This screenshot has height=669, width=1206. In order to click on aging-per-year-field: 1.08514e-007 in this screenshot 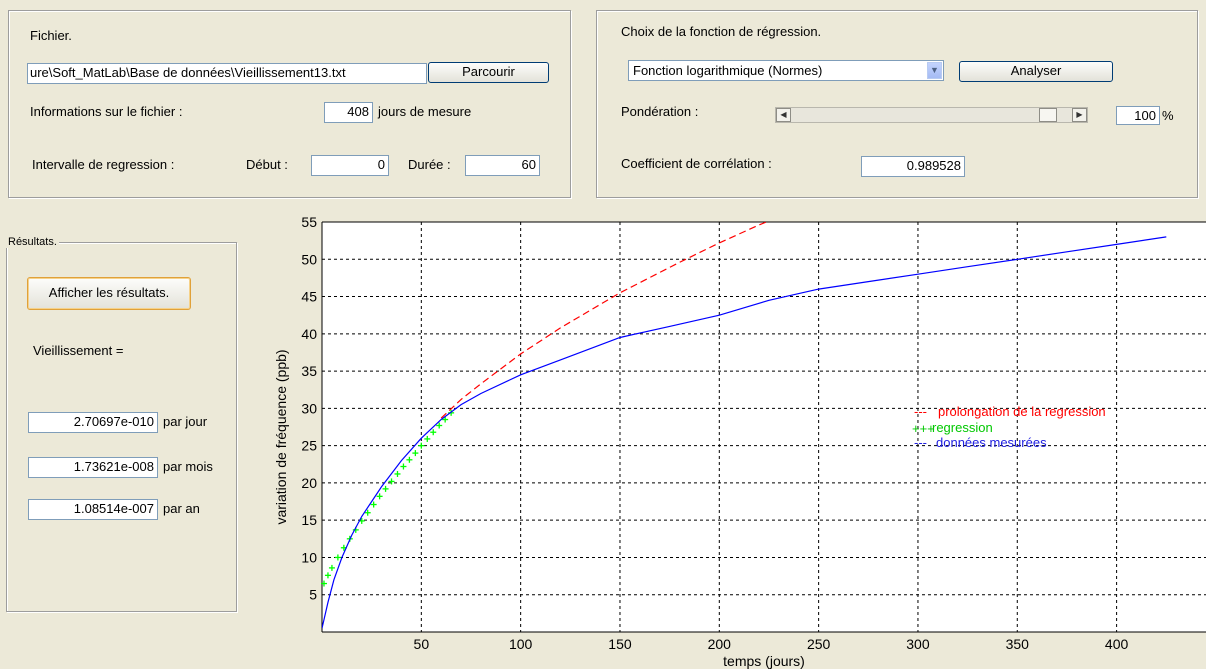, I will do `click(93, 509)`.